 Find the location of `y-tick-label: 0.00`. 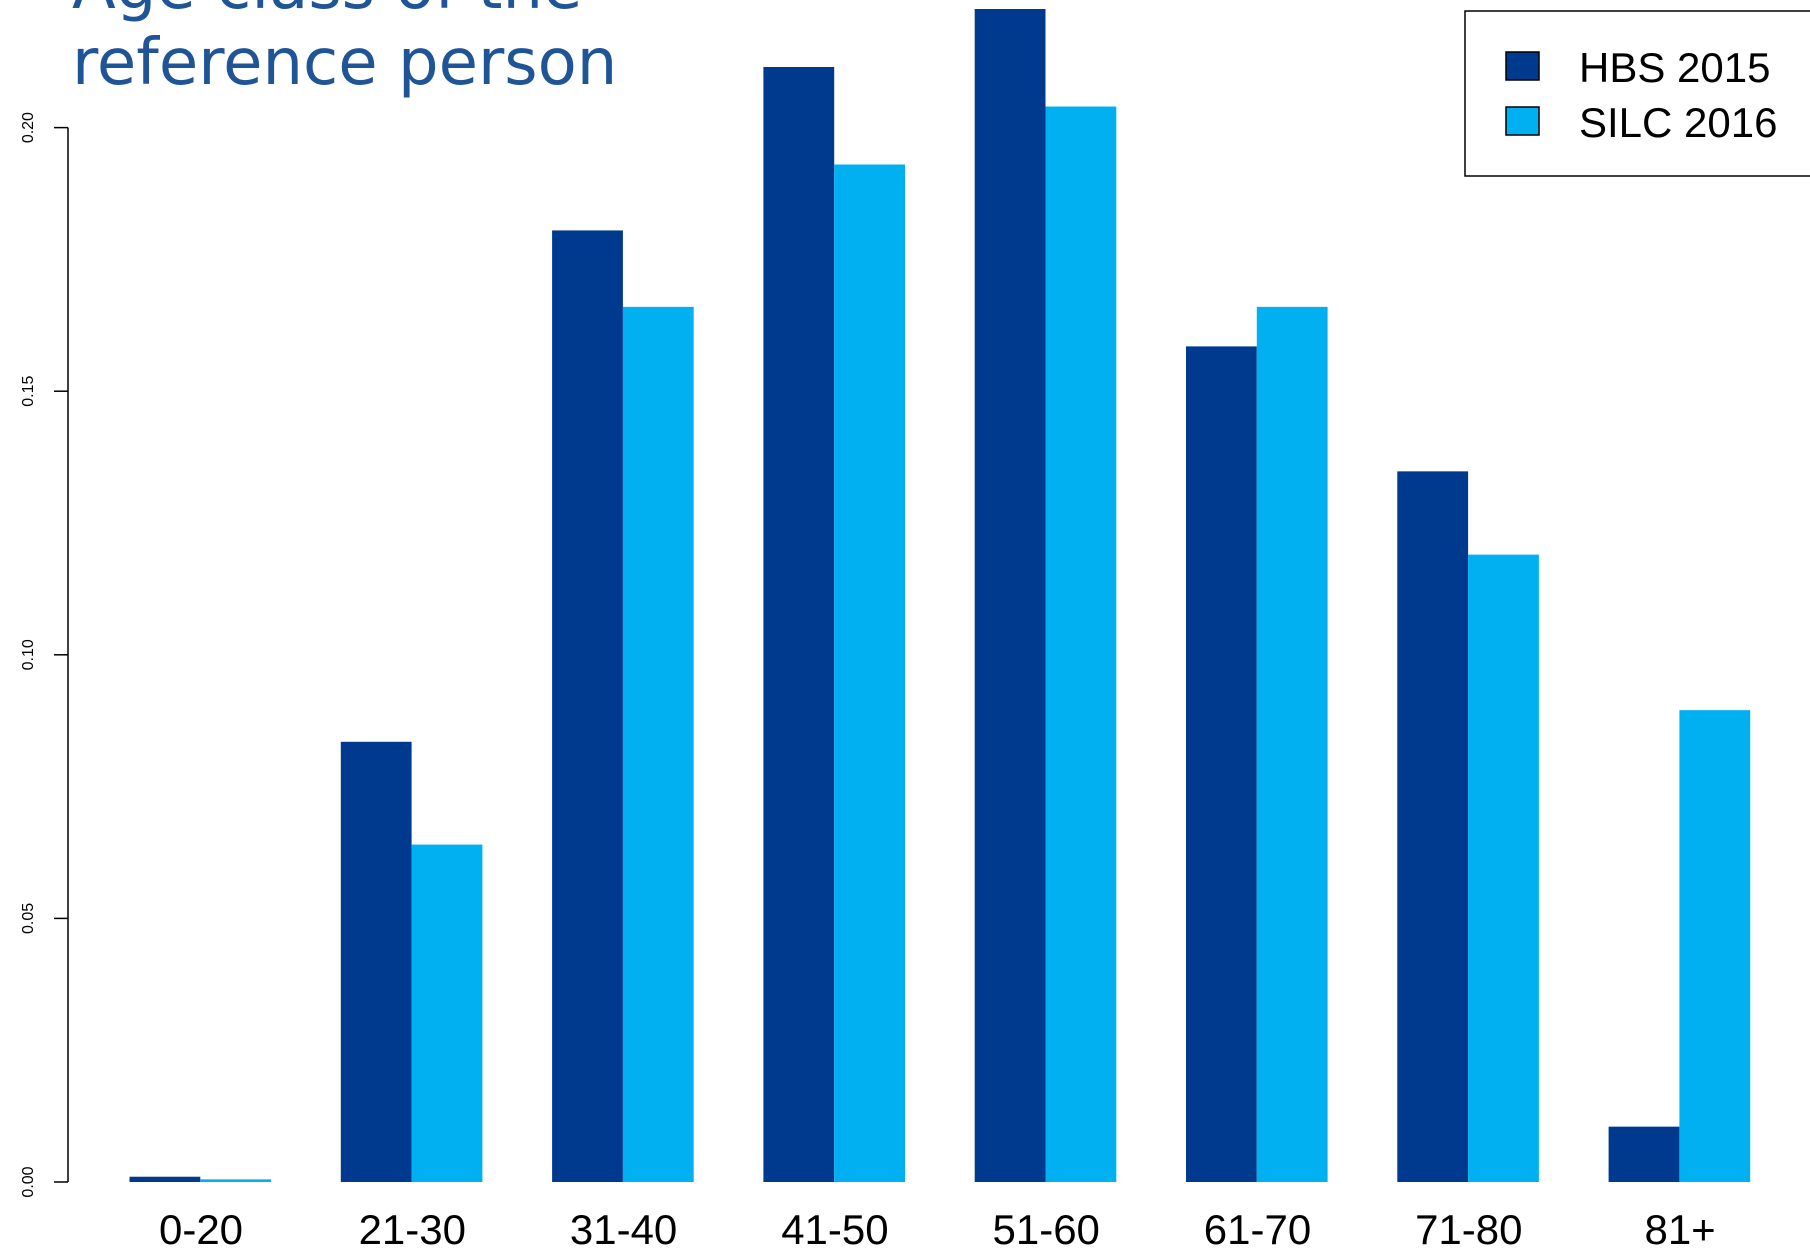

y-tick-label: 0.00 is located at coordinates (28, 1181).